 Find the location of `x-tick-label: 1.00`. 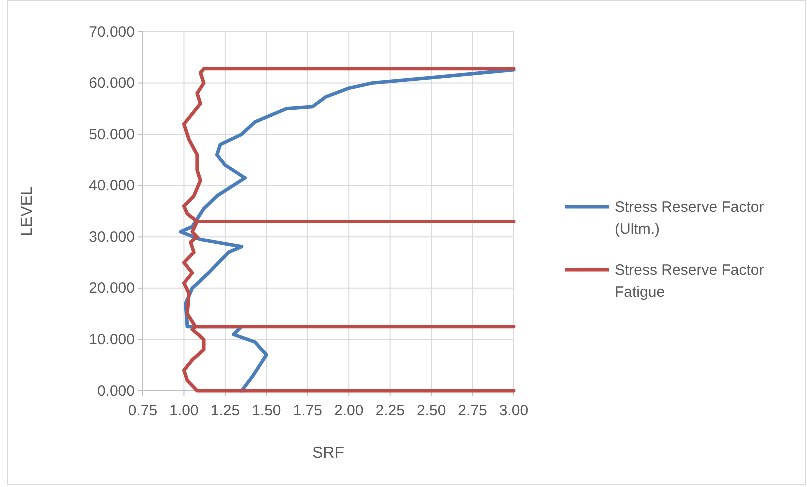

x-tick-label: 1.00 is located at coordinates (184, 411).